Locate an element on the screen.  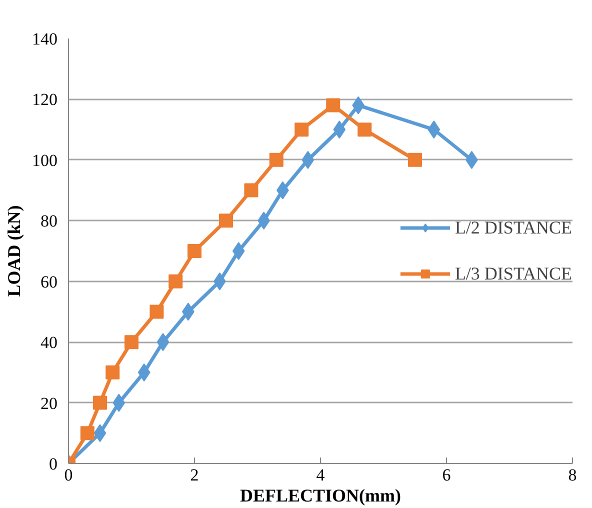
y-tick-label: 120 is located at coordinates (45, 100).